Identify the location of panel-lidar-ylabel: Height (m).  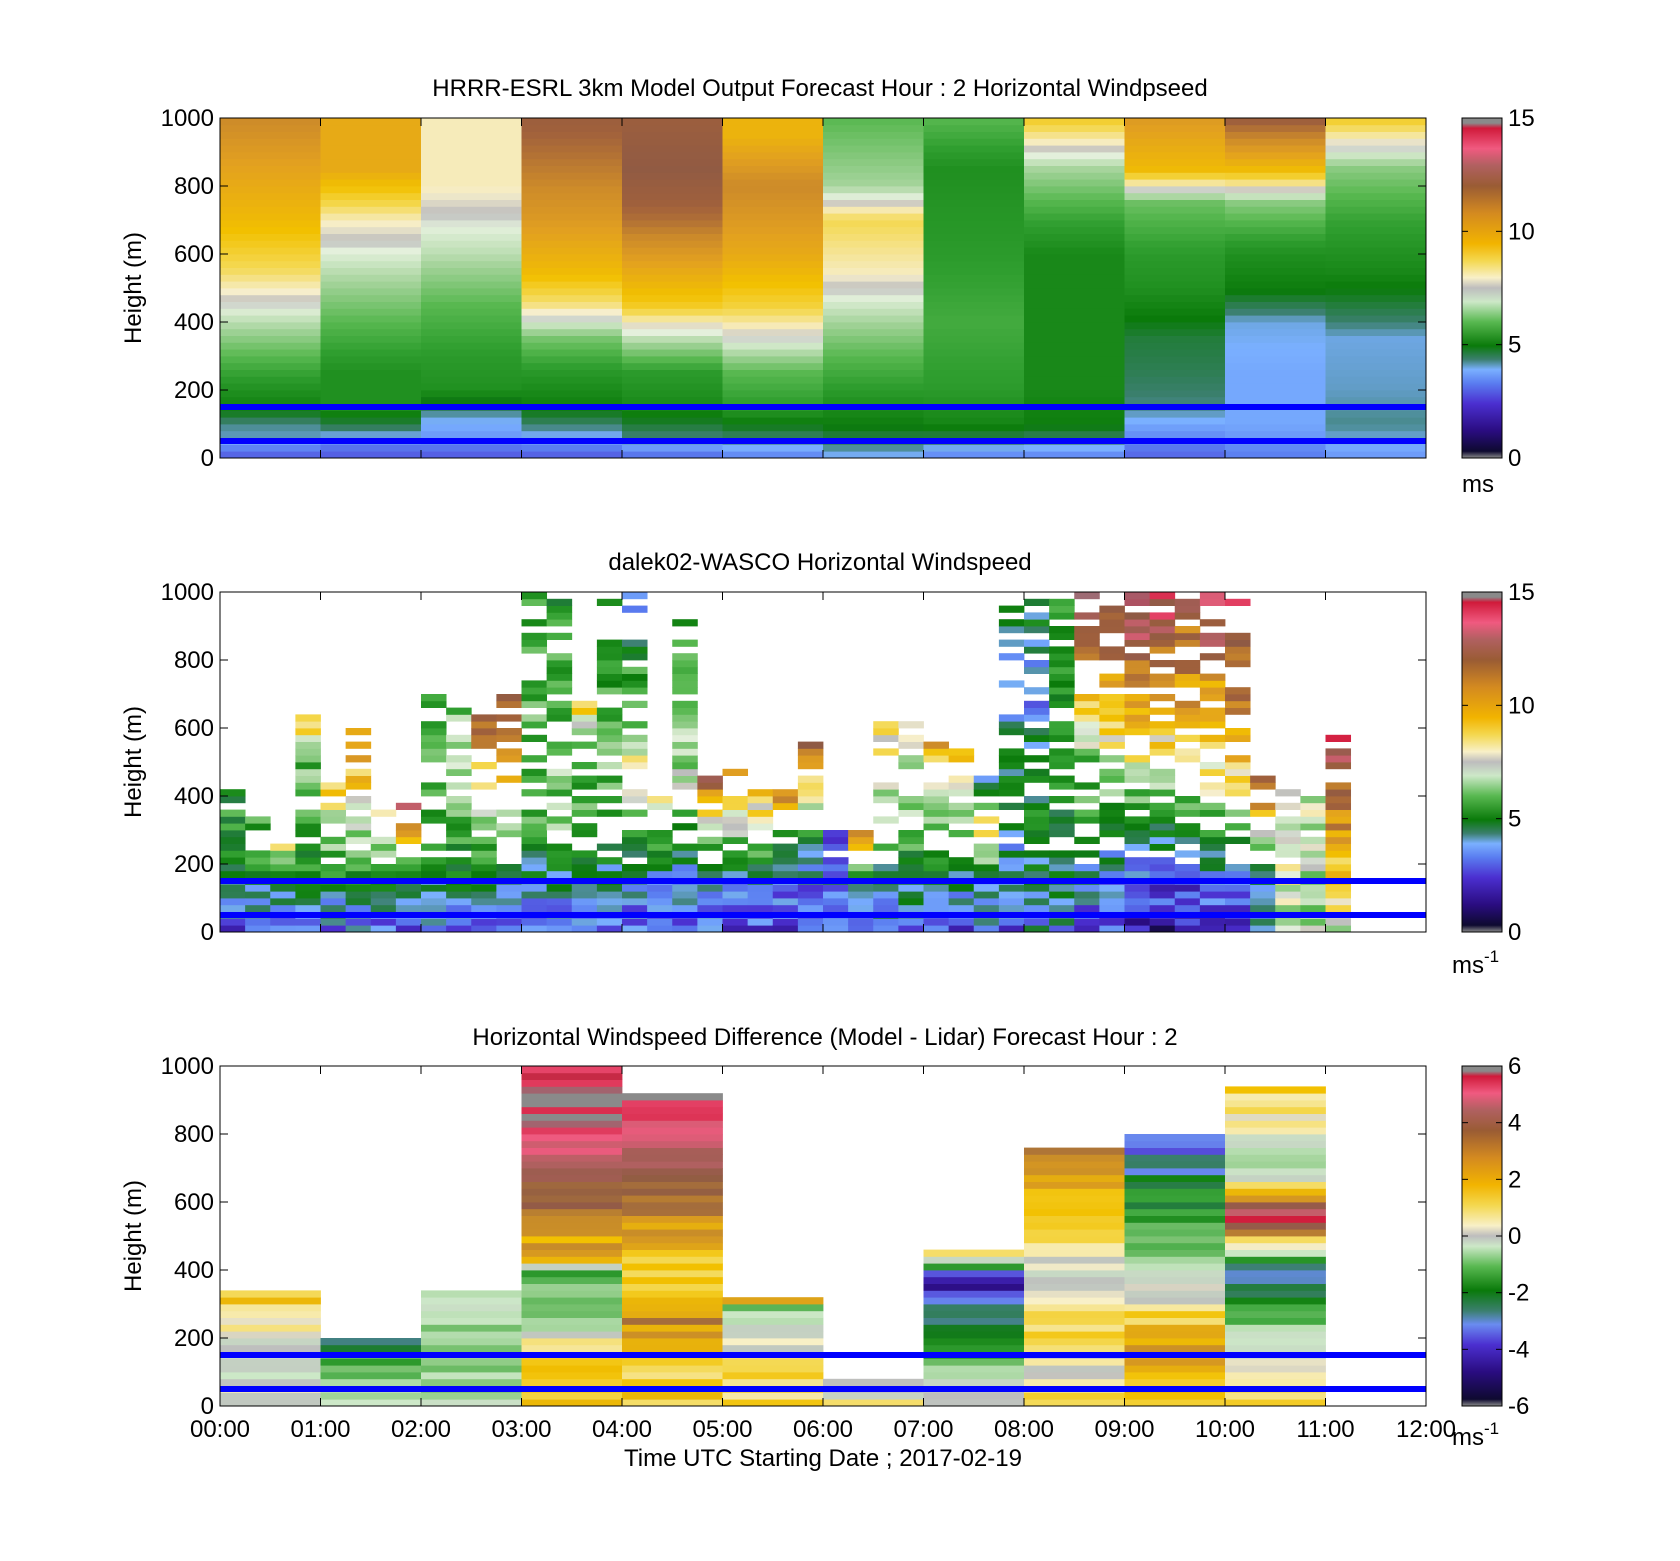
(133, 762).